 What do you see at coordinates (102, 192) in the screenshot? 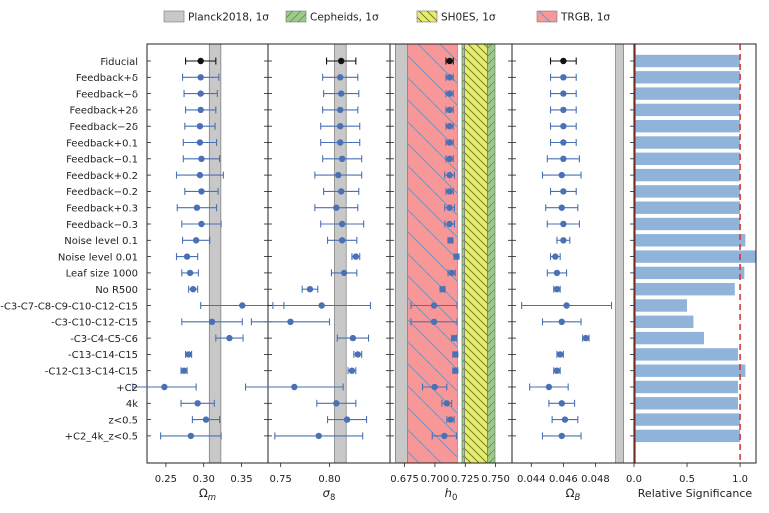
I see `row-label: Feedback−0.2` at bounding box center [102, 192].